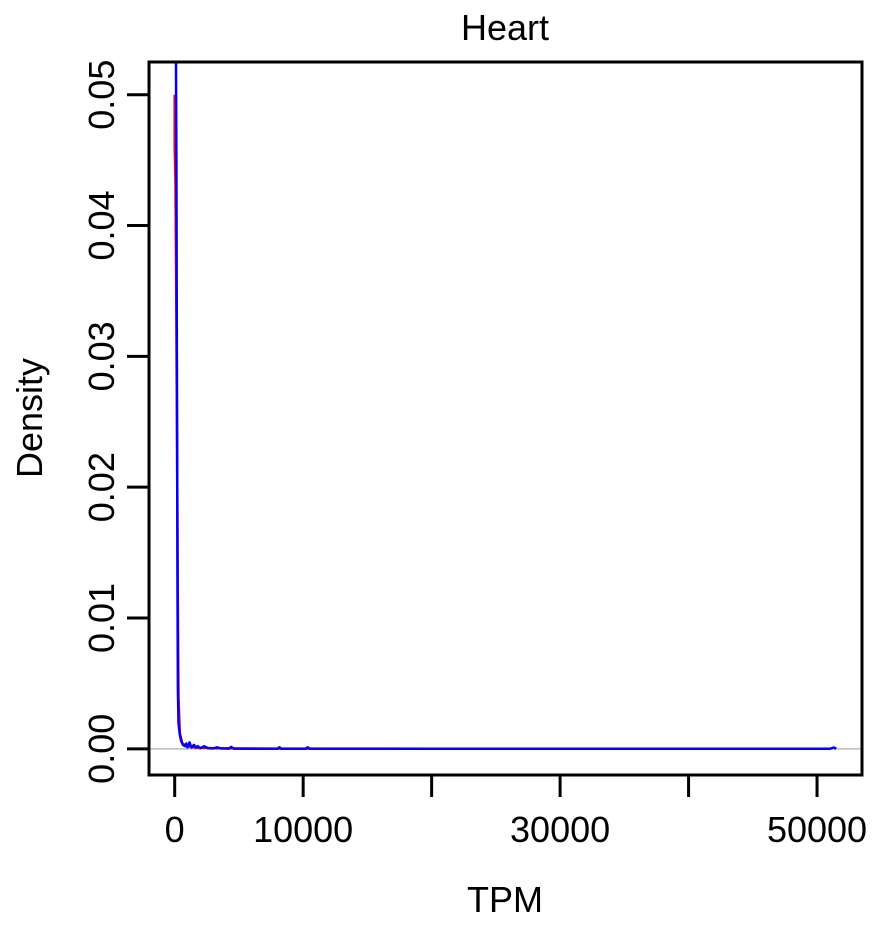 This screenshot has width=882, height=925. I want to click on x-axis: 0 10000 30000 50000, so click(516, 812).